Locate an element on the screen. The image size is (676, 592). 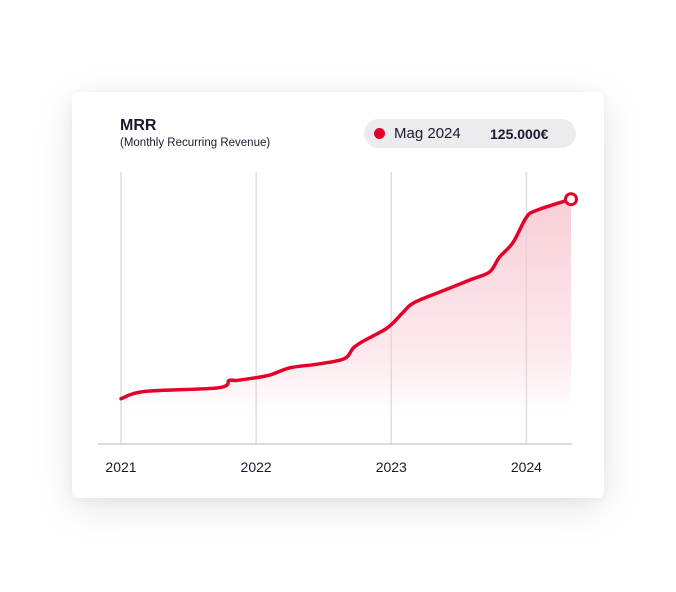
tooltip-date: Mag 2024 is located at coordinates (427, 133).